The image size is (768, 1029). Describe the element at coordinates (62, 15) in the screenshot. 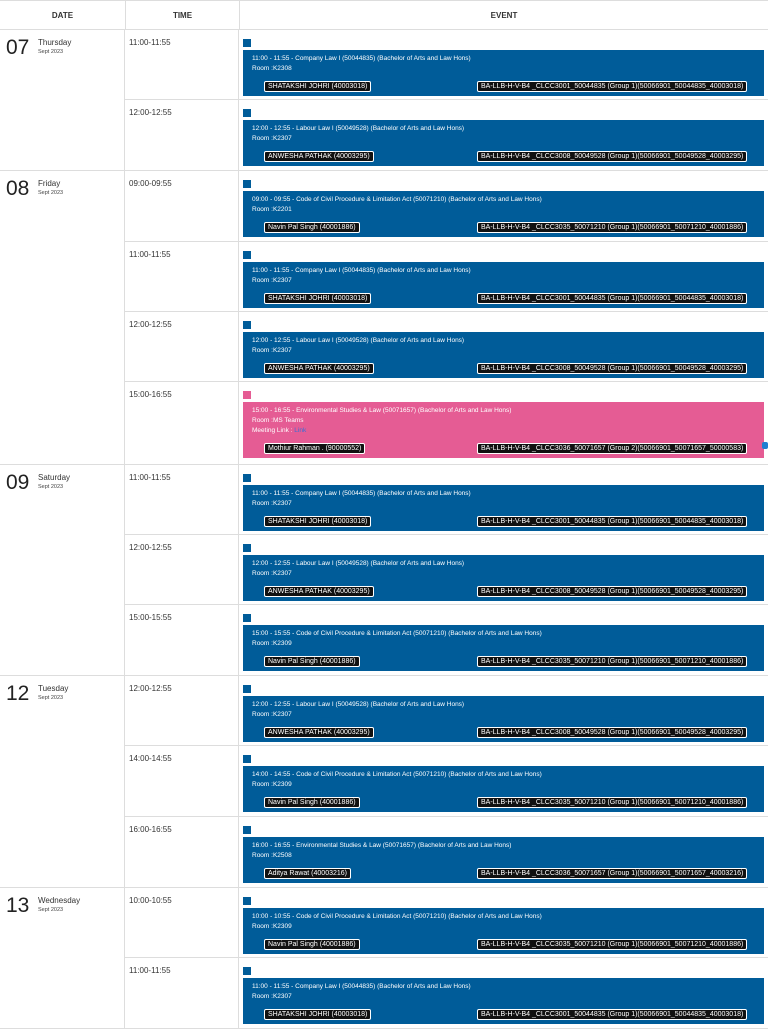

I see `date-column-header: DATE` at that location.